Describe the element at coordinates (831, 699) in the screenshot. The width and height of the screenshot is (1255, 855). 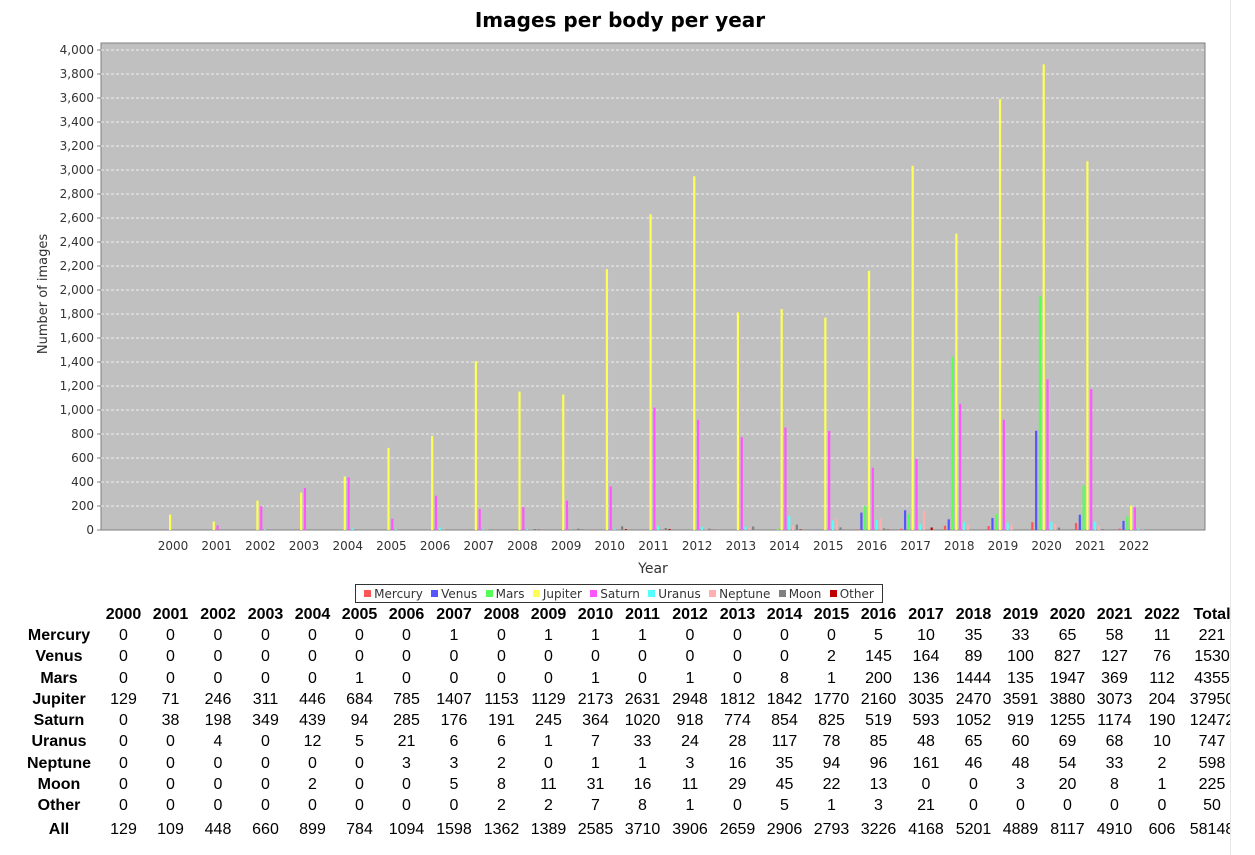
I see `table-cell: 1770` at that location.